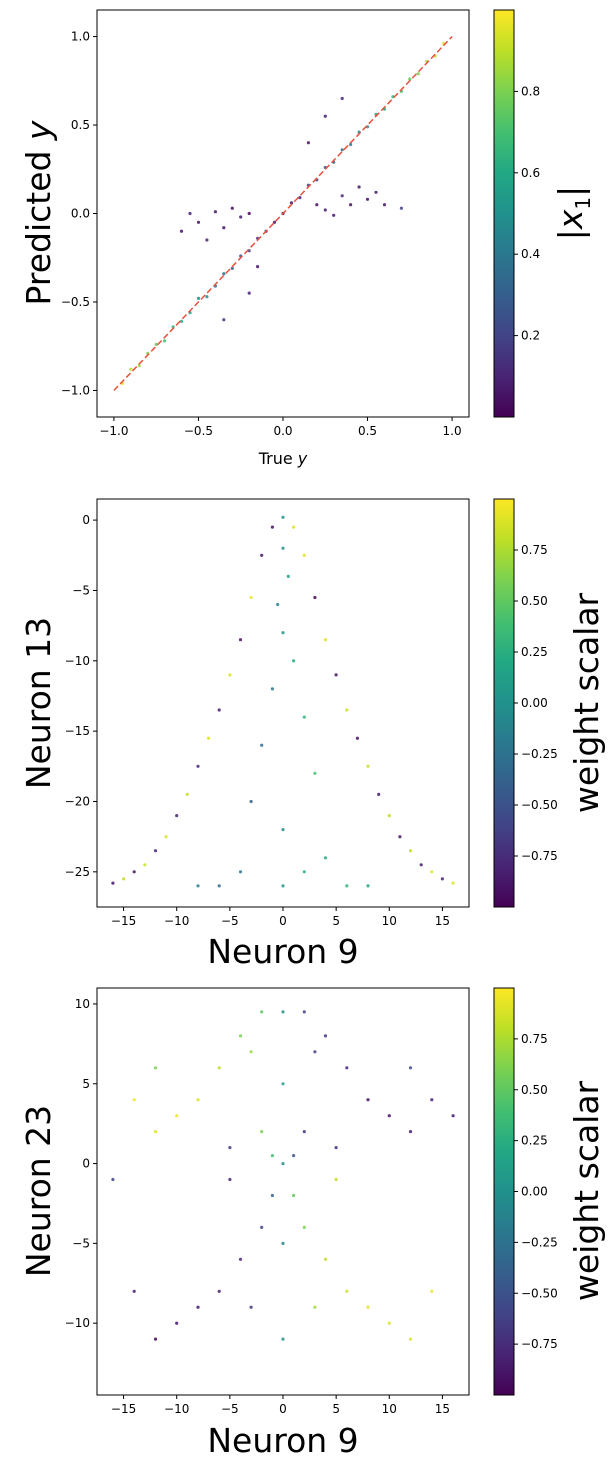 The image size is (614, 1469). I want to click on y-tick-label: −25, so click(77, 872).